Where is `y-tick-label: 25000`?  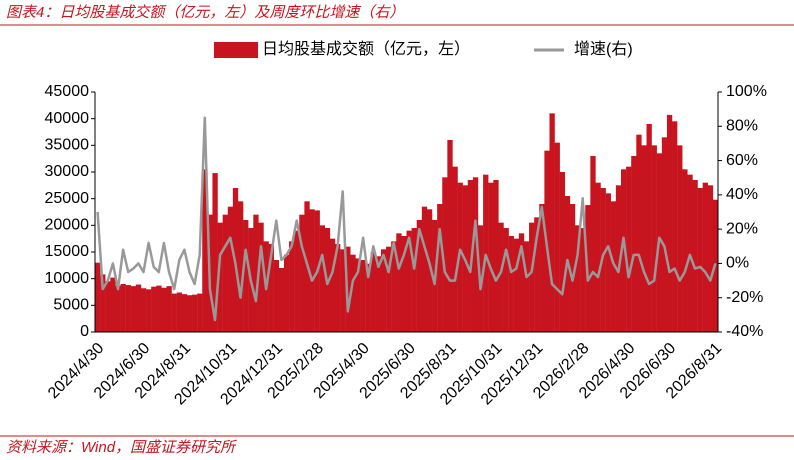 y-tick-label: 25000 is located at coordinates (67, 198).